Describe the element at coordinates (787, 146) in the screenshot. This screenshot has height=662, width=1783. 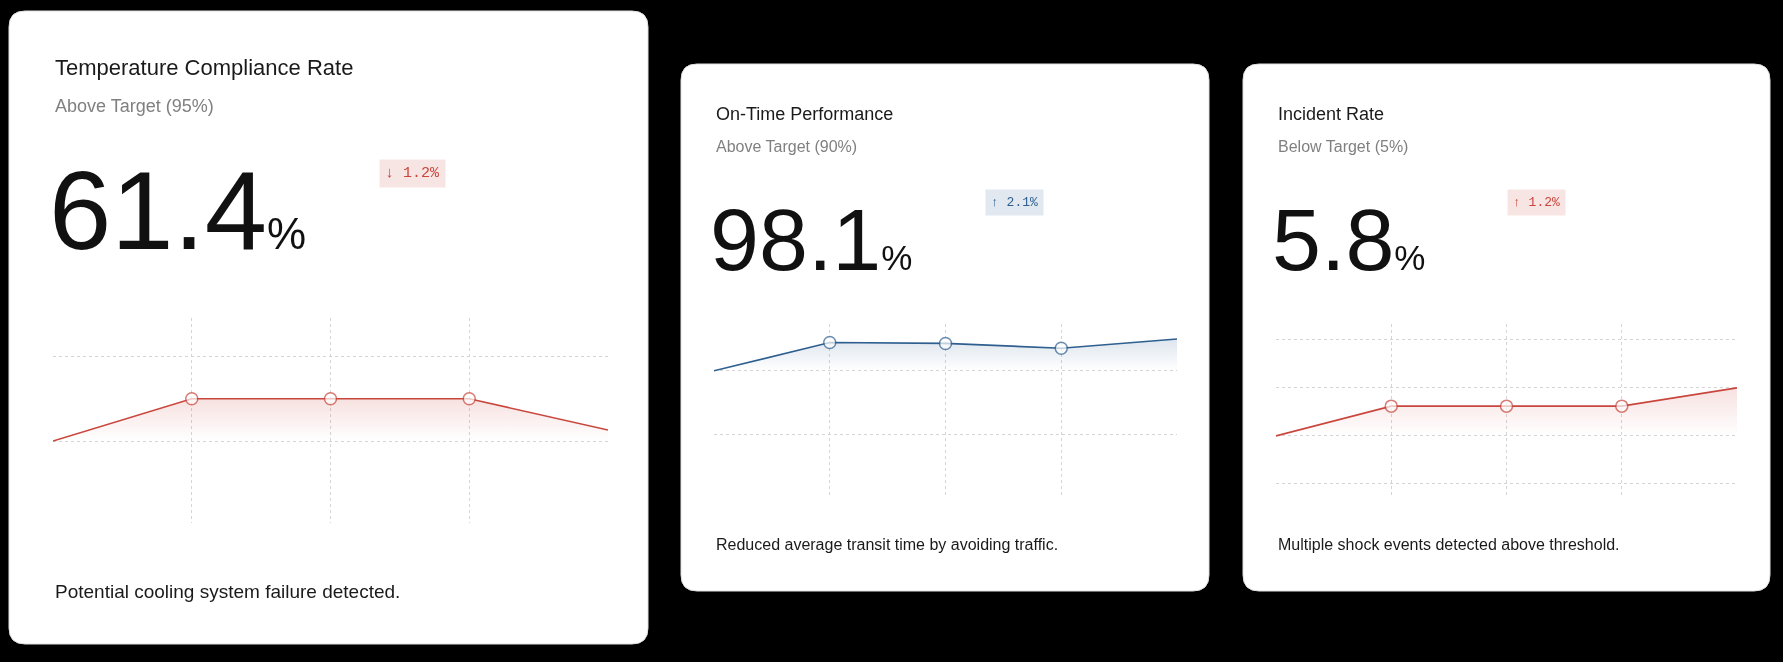
I see `chart-subtitle: Above Target (90%)` at that location.